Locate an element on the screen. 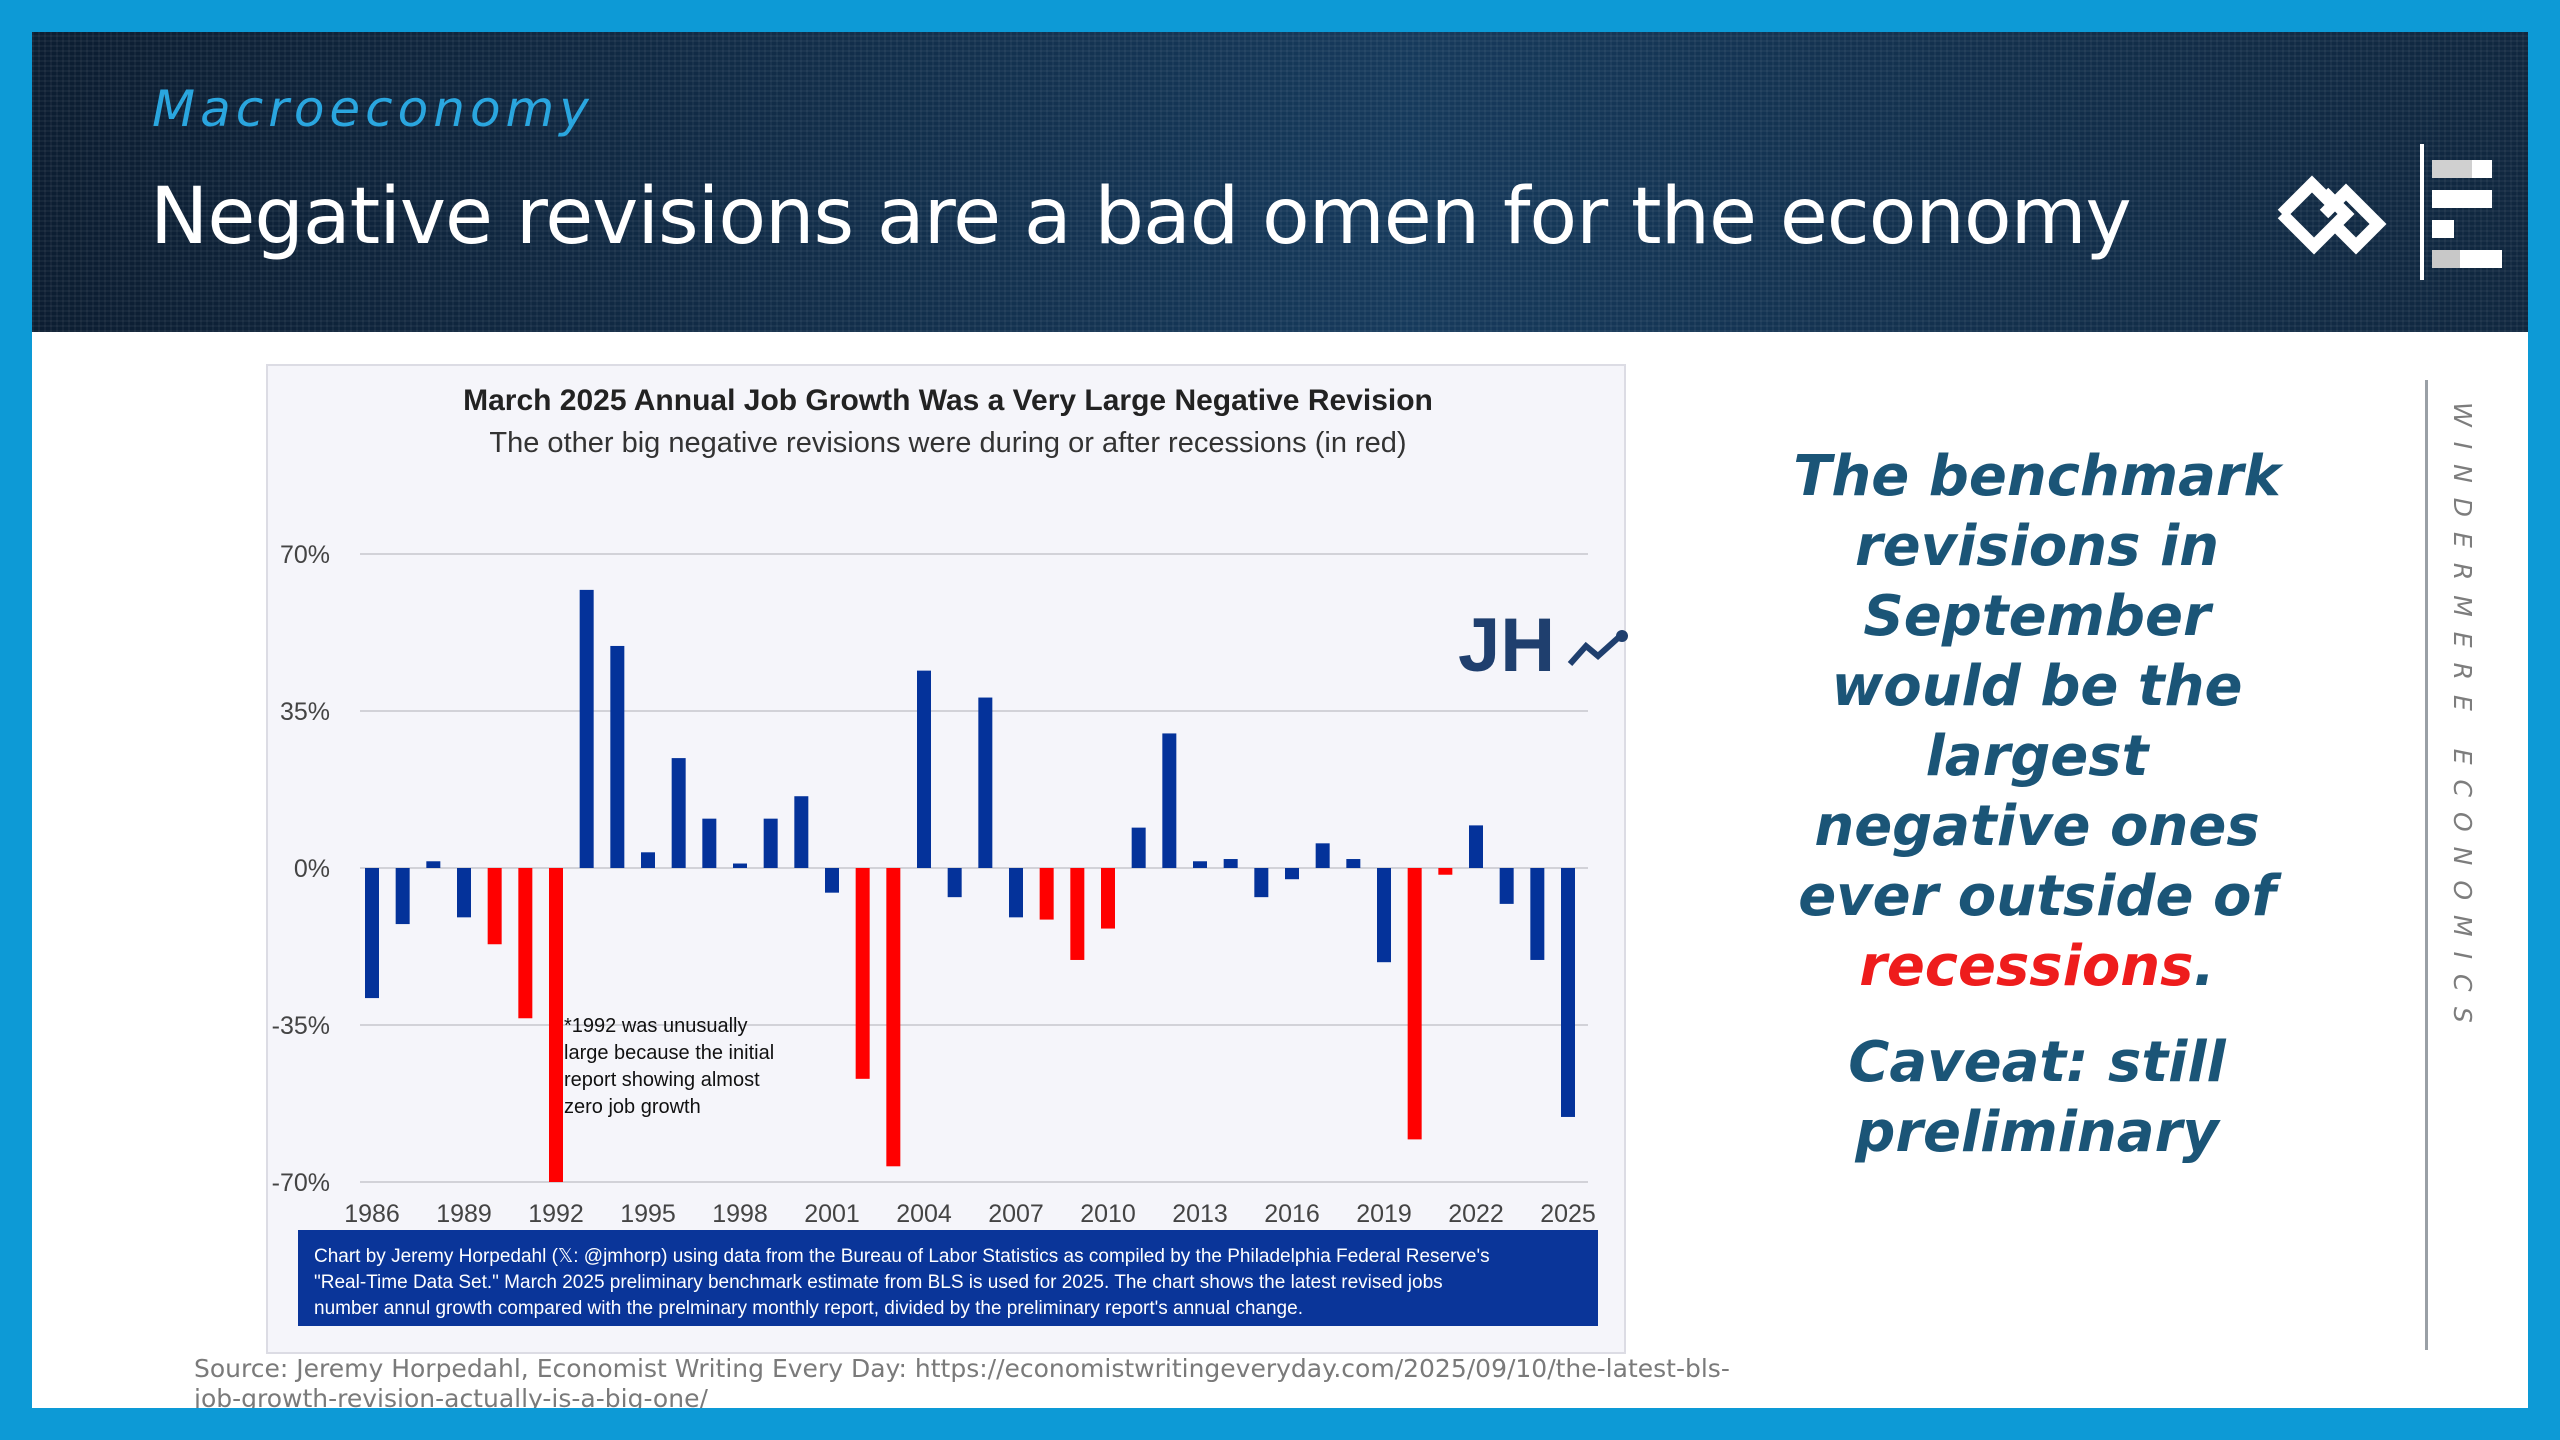 This screenshot has width=2560, height=1440. x-tick-label: 1989 is located at coordinates (464, 1214).